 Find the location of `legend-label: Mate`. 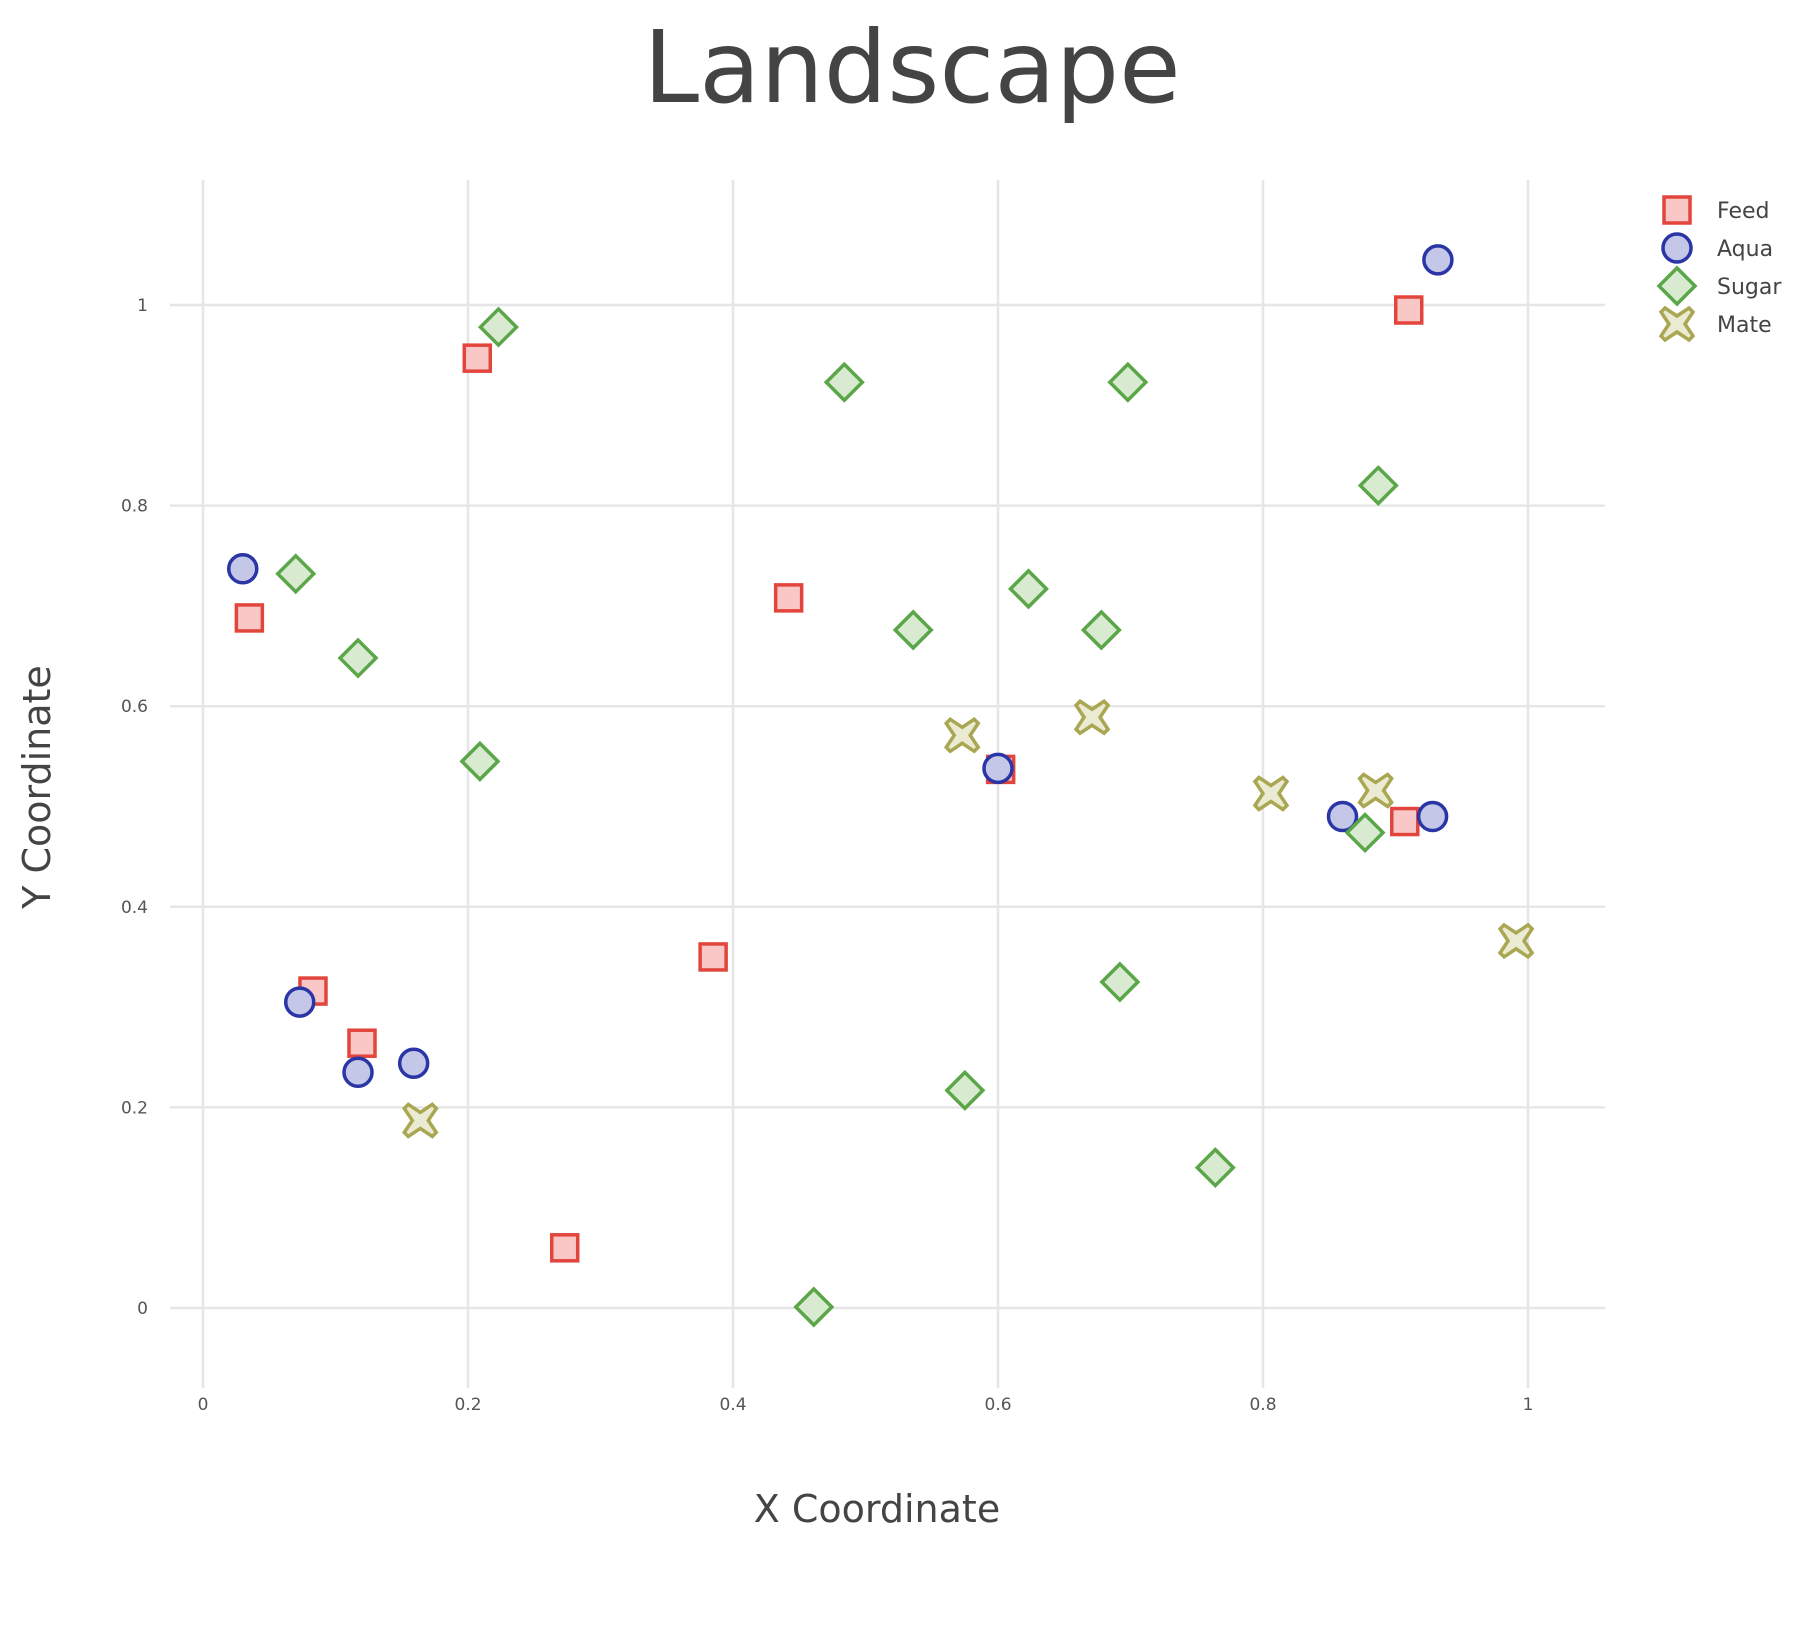

legend-label: Mate is located at coordinates (1744, 325).